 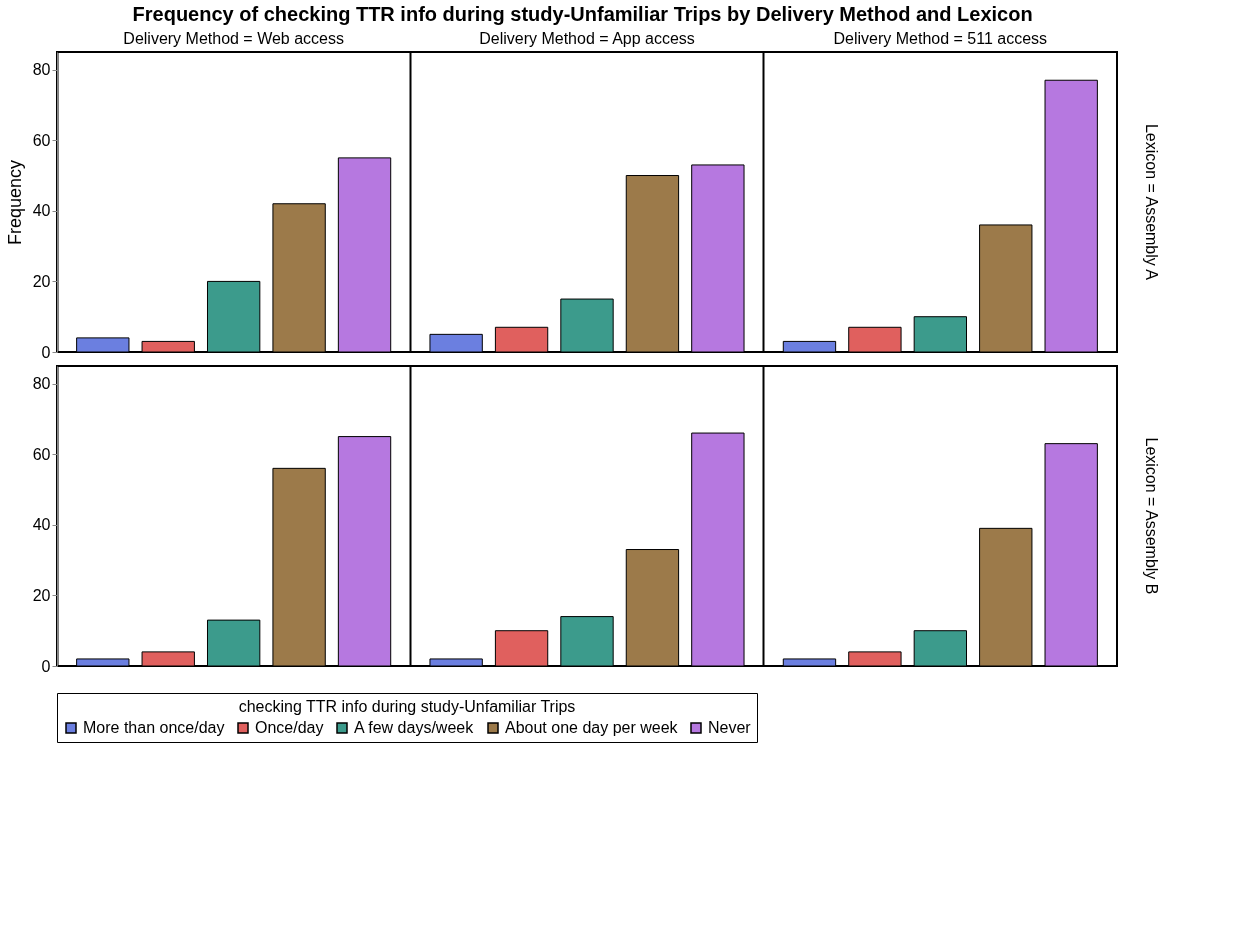 I want to click on x-tick-label: Delivery Method = 511 access, so click(x=940, y=38).